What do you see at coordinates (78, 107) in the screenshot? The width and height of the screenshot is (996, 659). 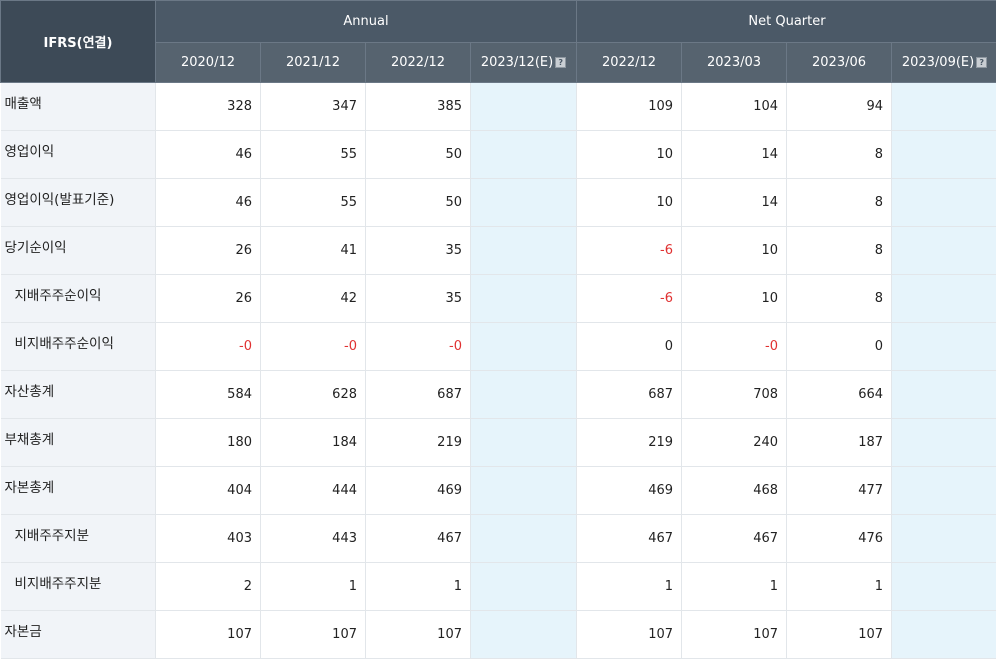 I see `row-label: 매출액` at bounding box center [78, 107].